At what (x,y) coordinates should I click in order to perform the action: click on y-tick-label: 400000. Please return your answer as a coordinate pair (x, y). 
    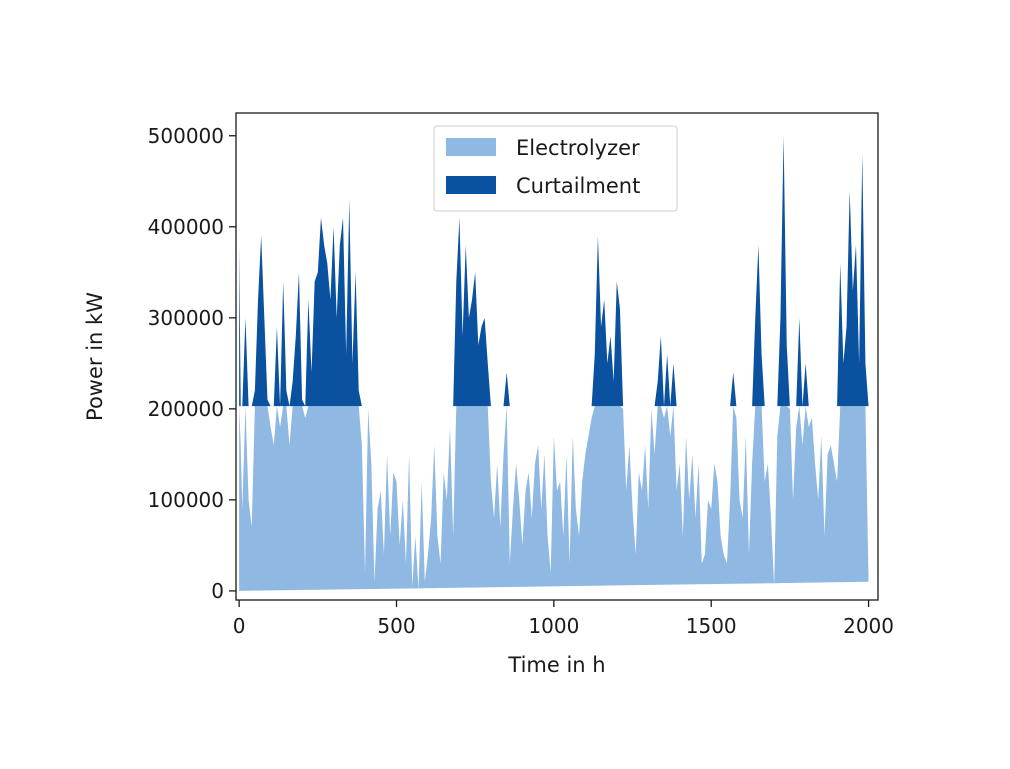
    Looking at the image, I should click on (186, 227).